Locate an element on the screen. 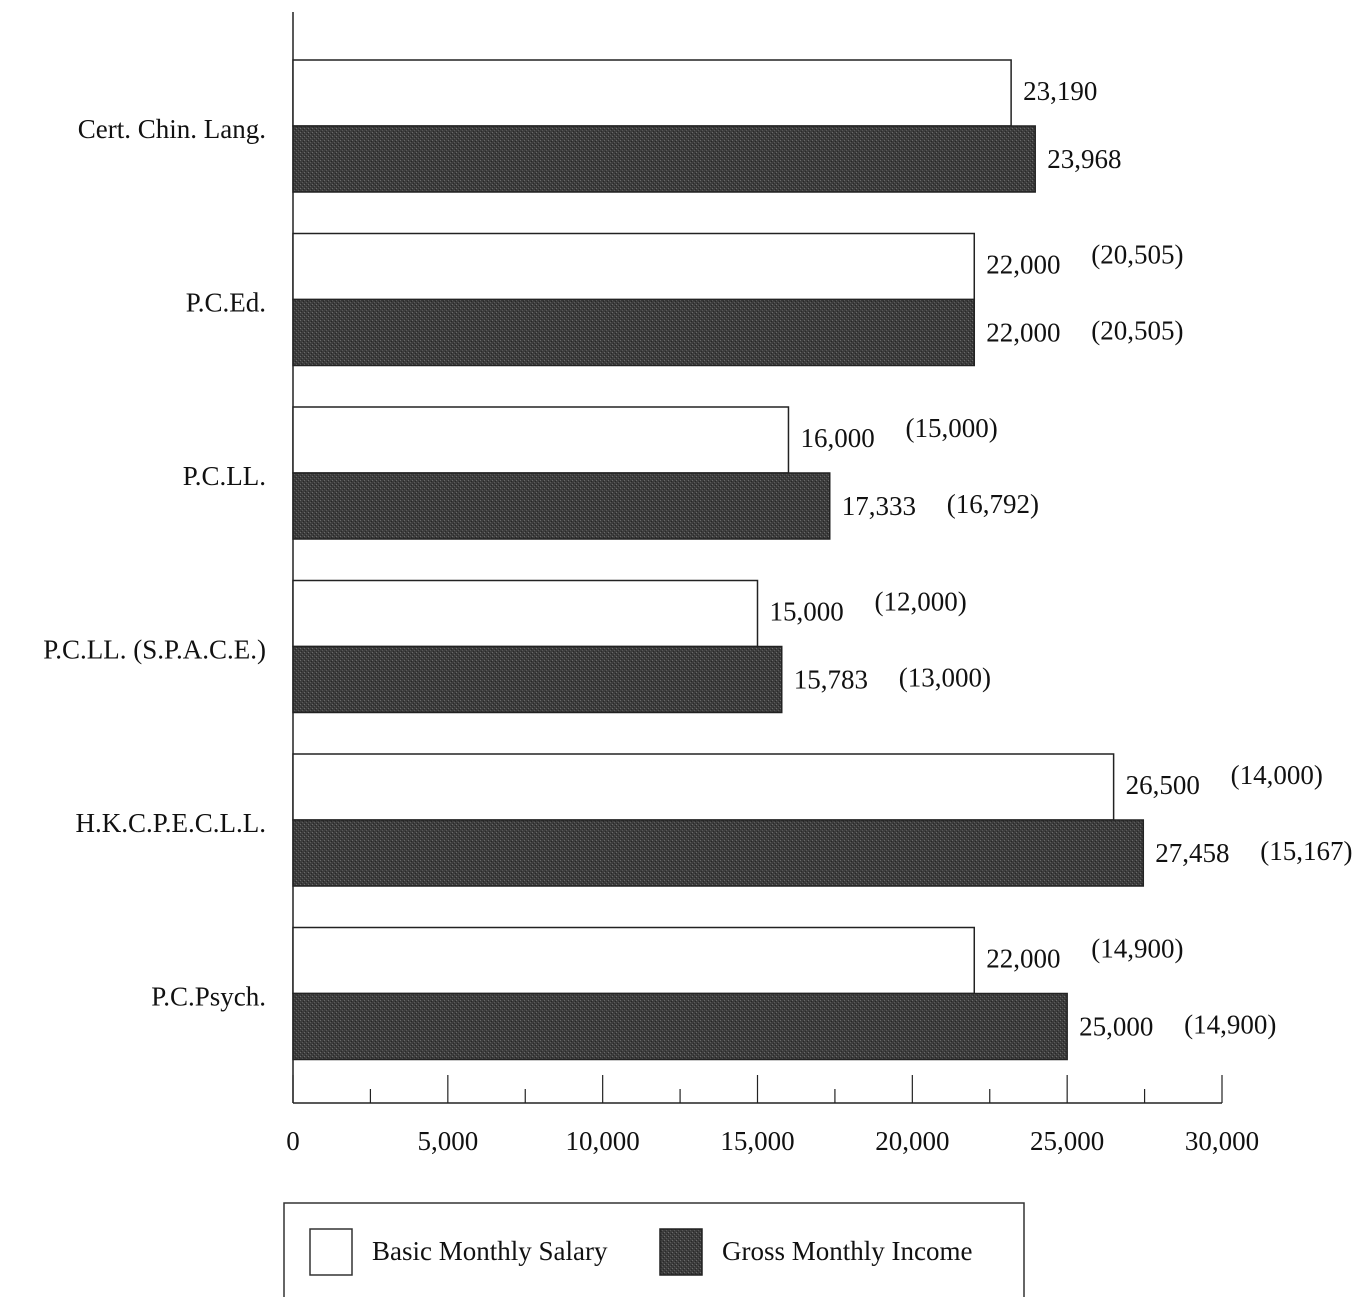 The height and width of the screenshot is (1297, 1364). legend-label-gross-monthly-income: Gross Monthly Income is located at coordinates (847, 1251).